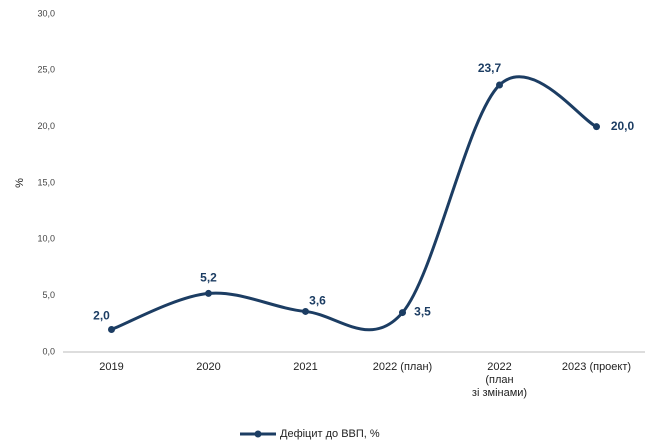 This screenshot has width=654, height=447. What do you see at coordinates (208, 367) in the screenshot?
I see `x-tick-label: 2020` at bounding box center [208, 367].